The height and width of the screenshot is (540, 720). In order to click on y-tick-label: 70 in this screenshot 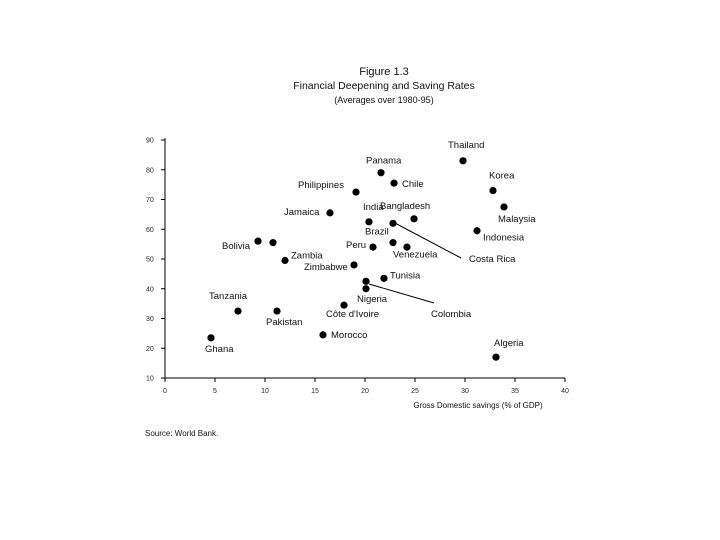, I will do `click(150, 200)`.